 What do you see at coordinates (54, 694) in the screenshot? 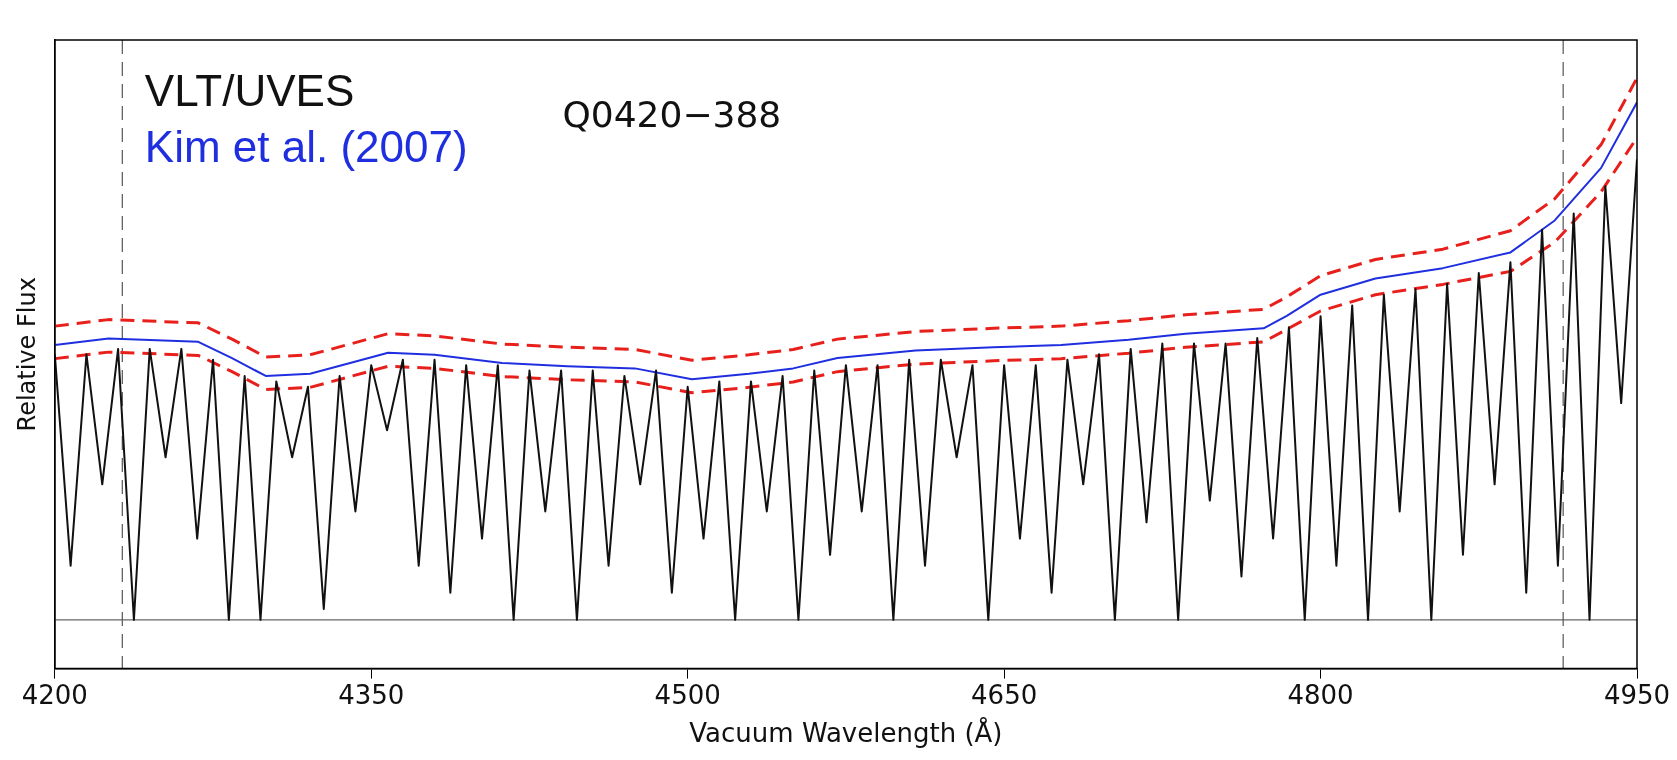
I see `x-tick-label: 4200` at bounding box center [54, 694].